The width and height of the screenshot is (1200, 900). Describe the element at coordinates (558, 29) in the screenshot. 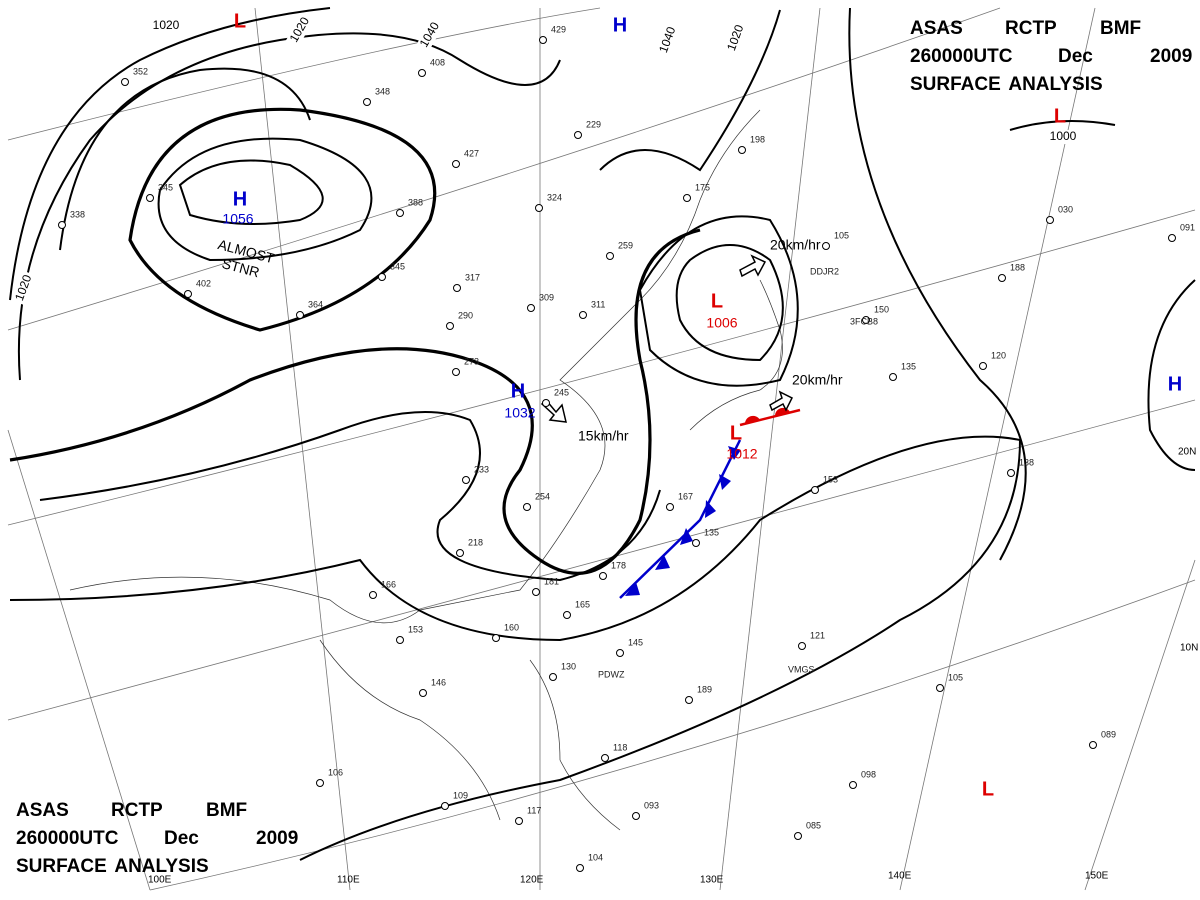

I see `station-pressure: 429` at that location.